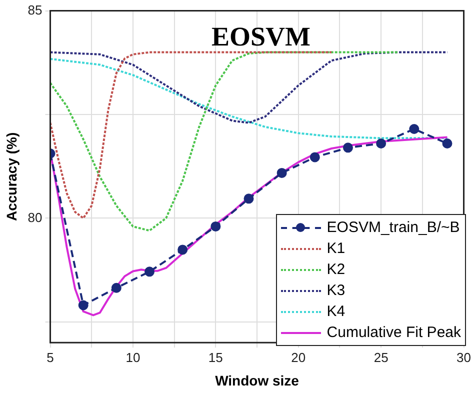  I want to click on legend-label: K3, so click(336, 291).